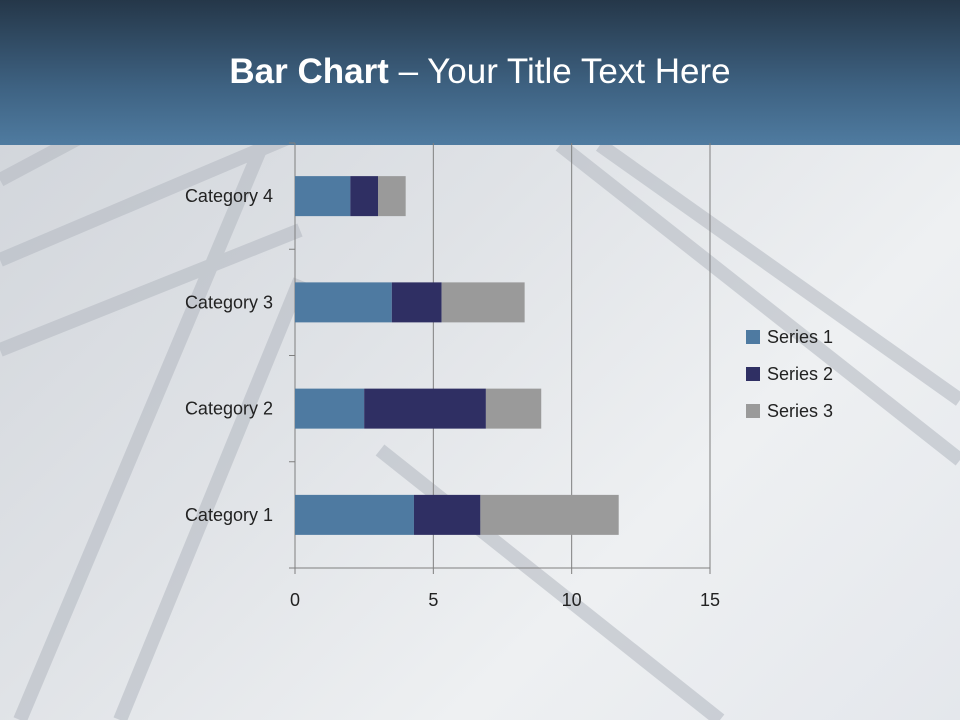 This screenshot has height=720, width=960. What do you see at coordinates (295, 600) in the screenshot?
I see `x-tick-label: 0` at bounding box center [295, 600].